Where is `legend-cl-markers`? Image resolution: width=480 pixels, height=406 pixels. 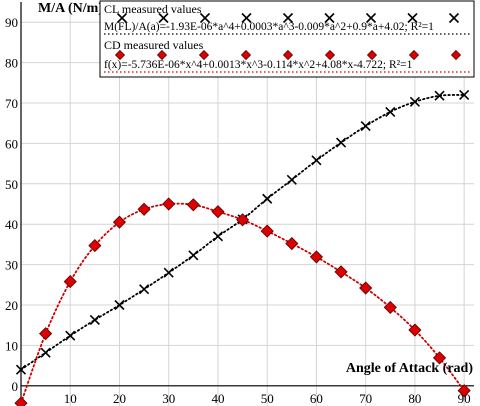
legend-cl-markers is located at coordinates (288, 18).